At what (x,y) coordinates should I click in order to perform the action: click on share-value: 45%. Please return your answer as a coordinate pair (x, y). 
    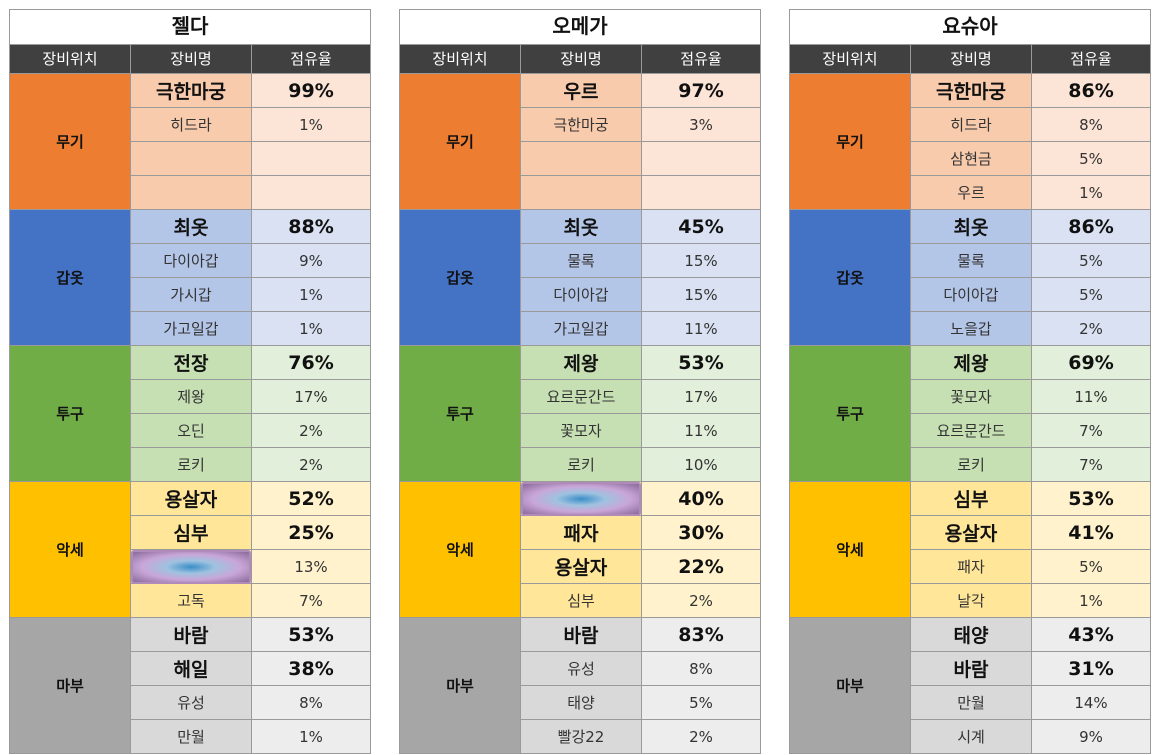
    Looking at the image, I should click on (701, 226).